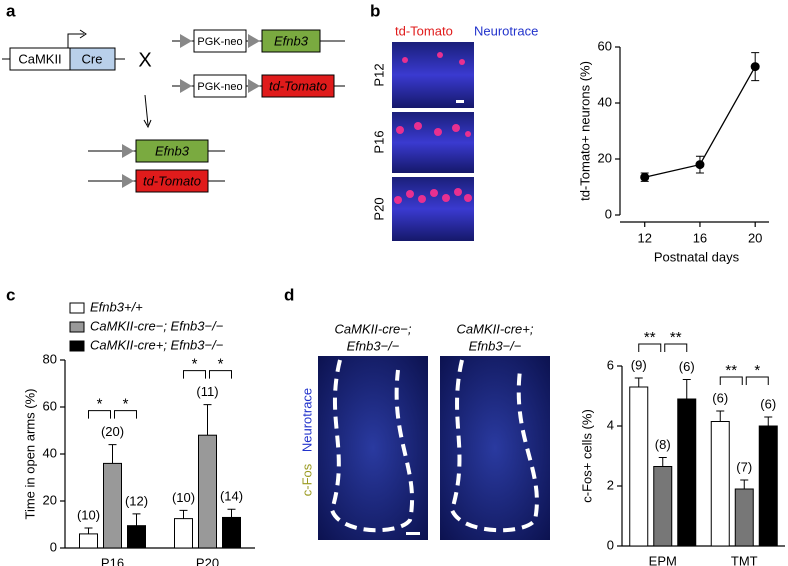  I want to click on row-label: P20, so click(378, 208).